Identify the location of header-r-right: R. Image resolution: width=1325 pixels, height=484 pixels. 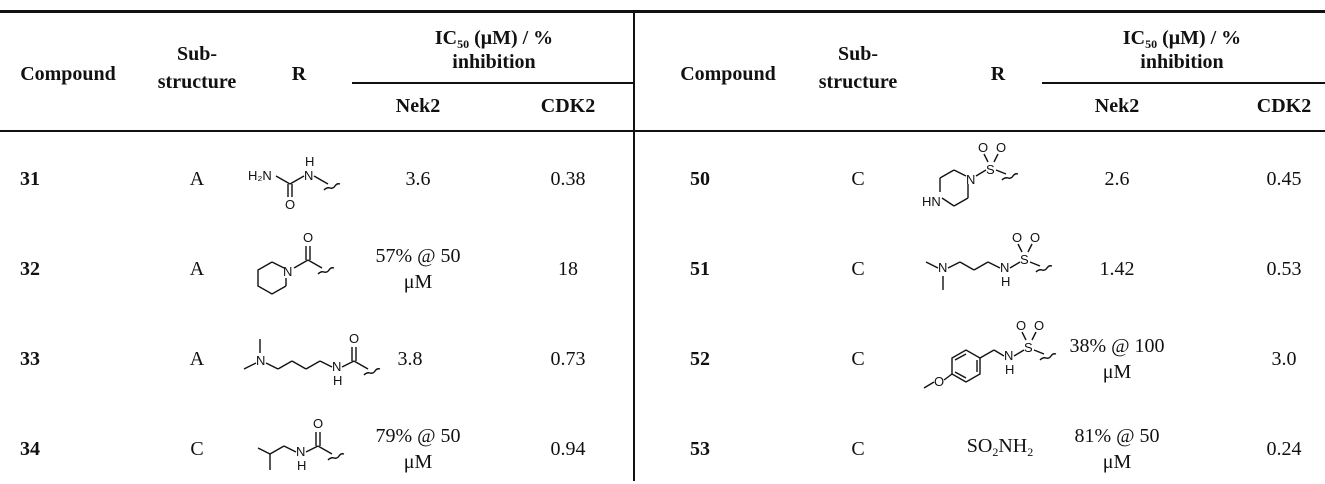
(998, 74).